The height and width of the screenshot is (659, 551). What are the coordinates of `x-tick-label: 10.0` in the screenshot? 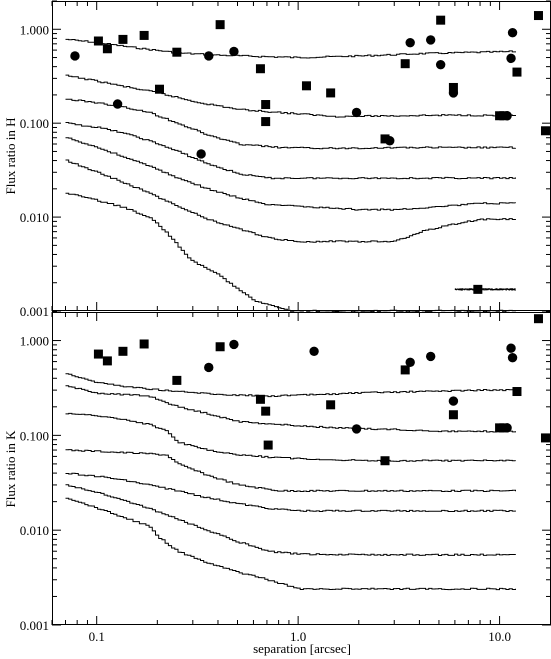 It's located at (499, 636).